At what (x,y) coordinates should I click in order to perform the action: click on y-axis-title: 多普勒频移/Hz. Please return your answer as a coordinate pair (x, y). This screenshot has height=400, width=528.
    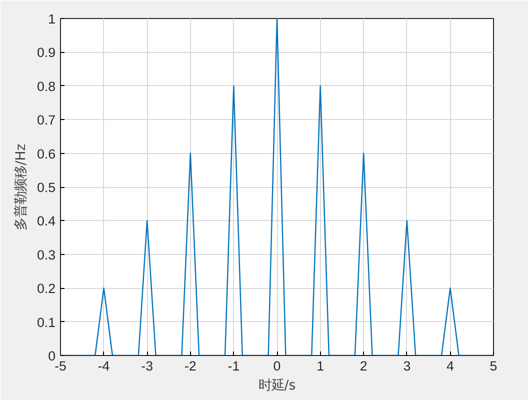
    Looking at the image, I should click on (20, 187).